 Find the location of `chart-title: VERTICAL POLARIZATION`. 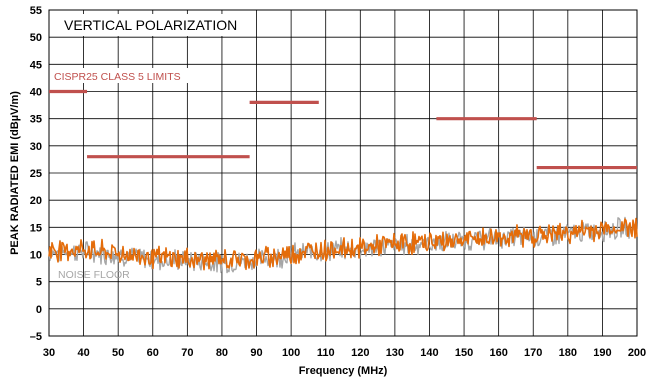

chart-title: VERTICAL POLARIZATION is located at coordinates (150, 25).